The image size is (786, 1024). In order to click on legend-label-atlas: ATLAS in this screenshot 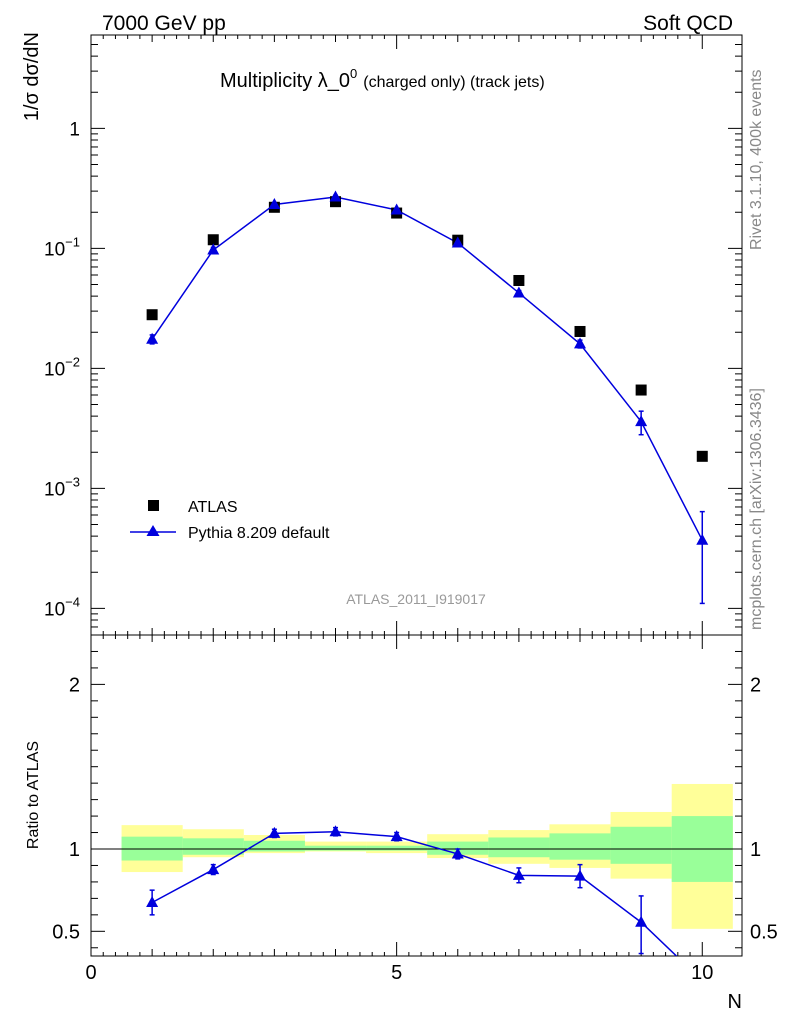, I will do `click(213, 507)`.